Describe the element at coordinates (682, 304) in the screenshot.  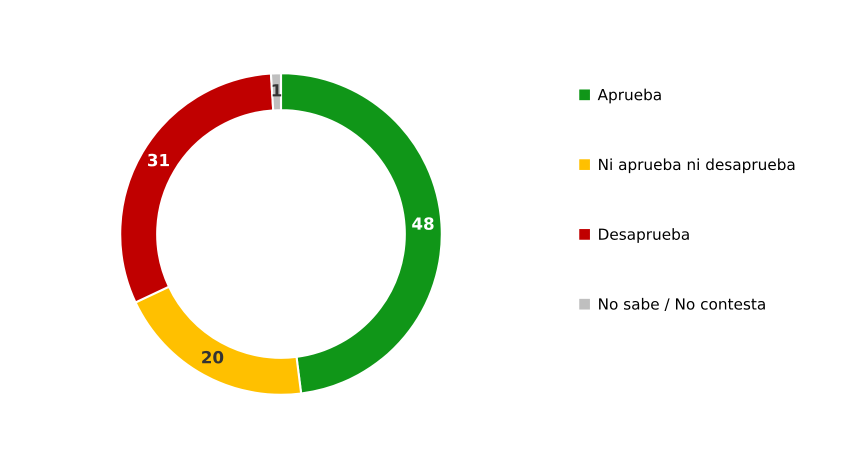
I see `legend-label: No sabe / No contesta` at that location.